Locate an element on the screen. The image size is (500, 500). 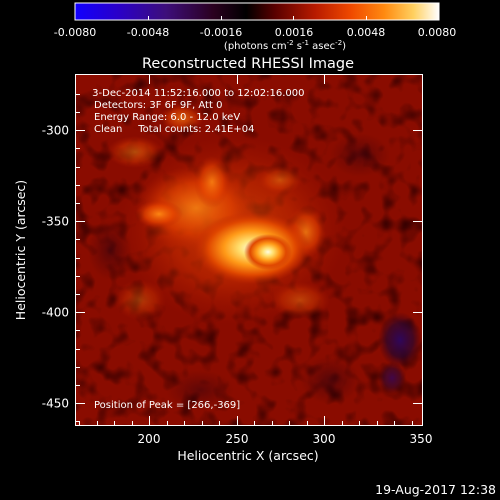
footer-timestamp: 19-Aug-2017 12:38 is located at coordinates (435, 489).